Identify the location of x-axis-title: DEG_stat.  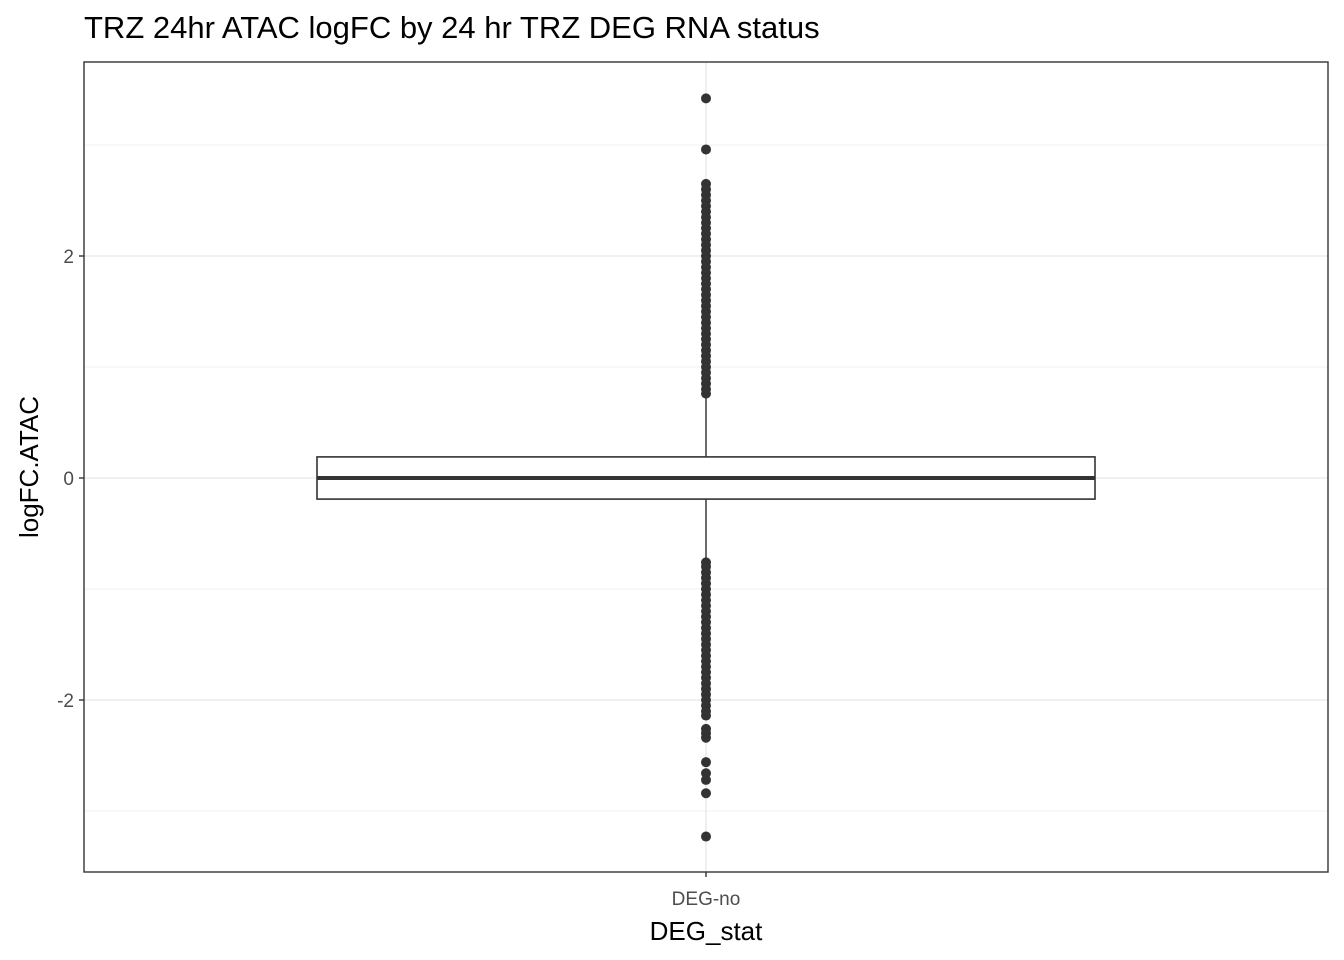
(706, 931).